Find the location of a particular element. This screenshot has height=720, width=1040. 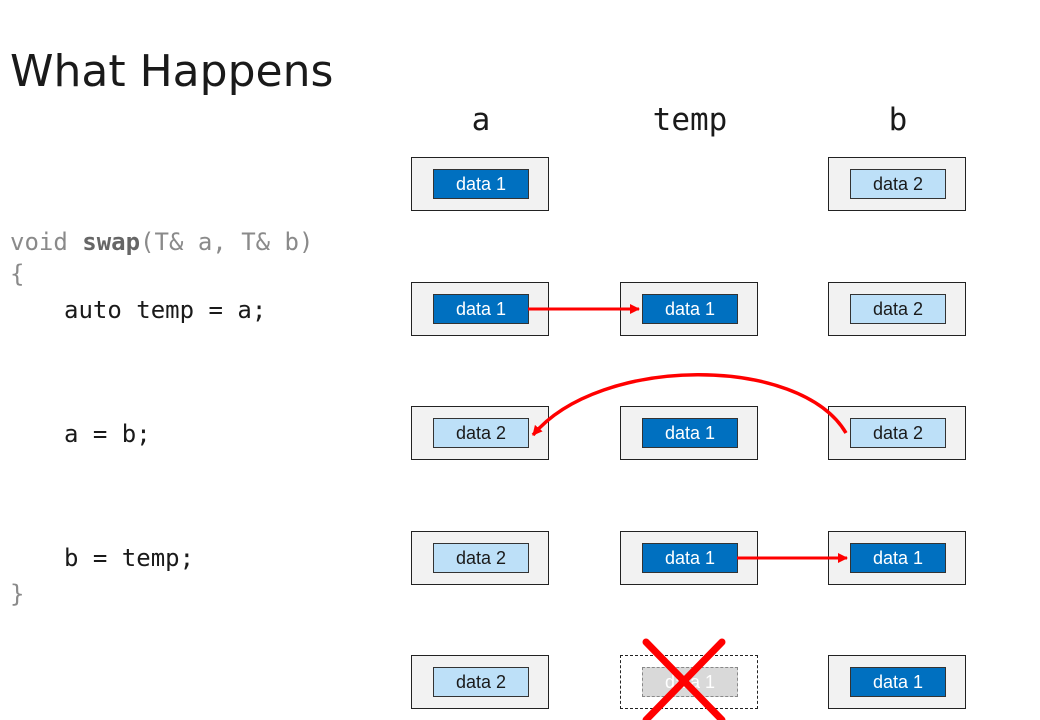

cell-temp-row3: data 1 is located at coordinates (689, 433).